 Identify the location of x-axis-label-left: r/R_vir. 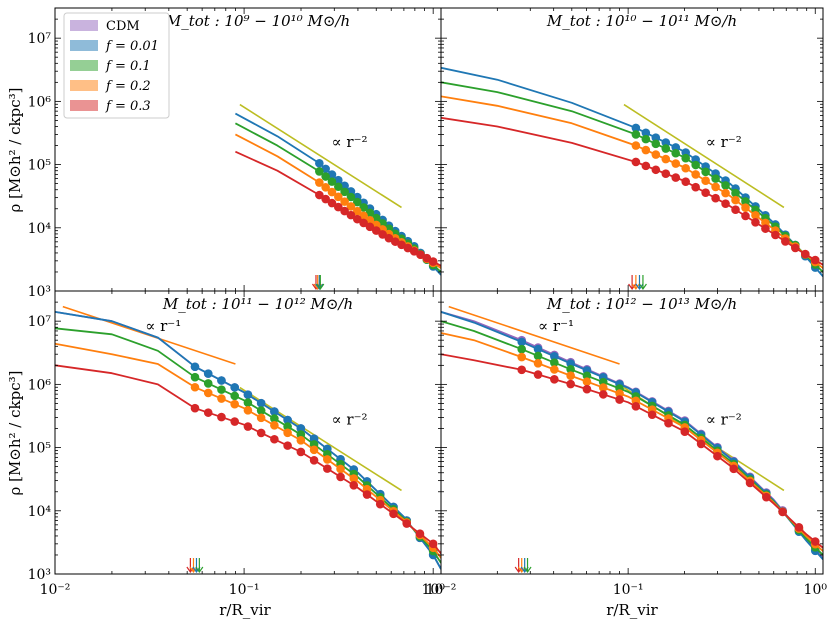
(245, 610).